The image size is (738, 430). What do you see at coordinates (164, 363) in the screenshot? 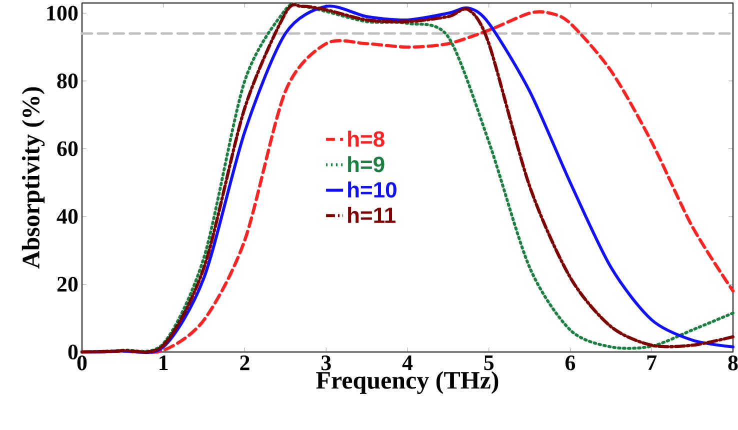
I see `x-tick-label: 1` at bounding box center [164, 363].